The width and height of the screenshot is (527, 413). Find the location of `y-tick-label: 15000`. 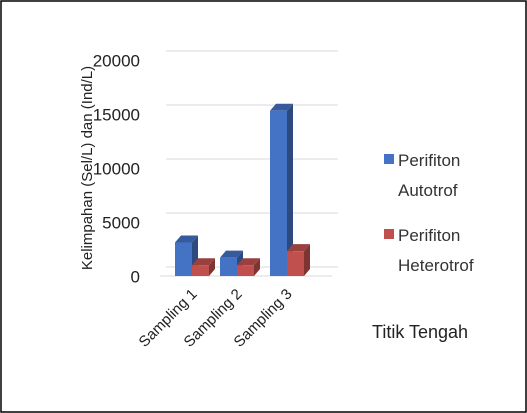

y-tick-label: 15000 is located at coordinates (116, 114).